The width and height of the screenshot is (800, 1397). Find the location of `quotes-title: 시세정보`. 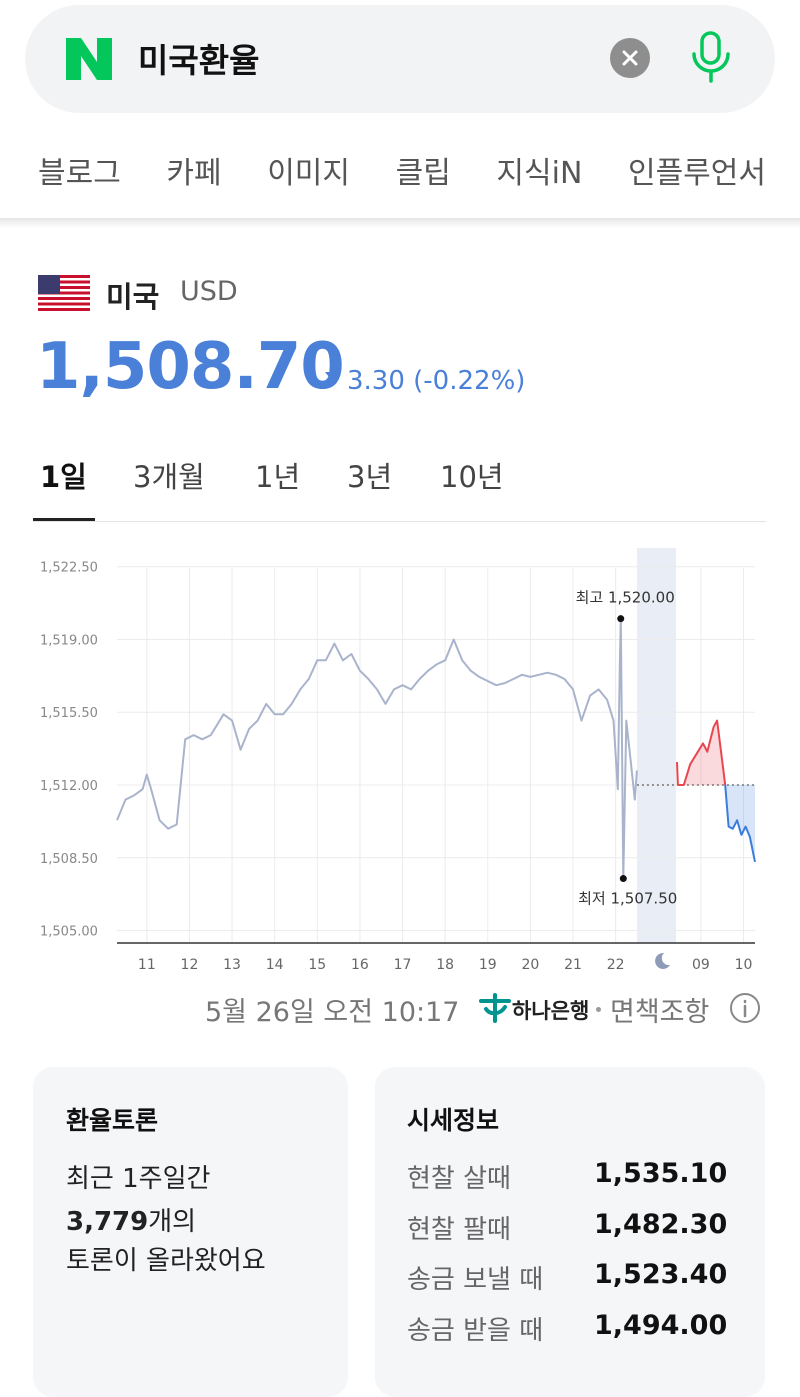

quotes-title: 시세정보 is located at coordinates (453, 1120).